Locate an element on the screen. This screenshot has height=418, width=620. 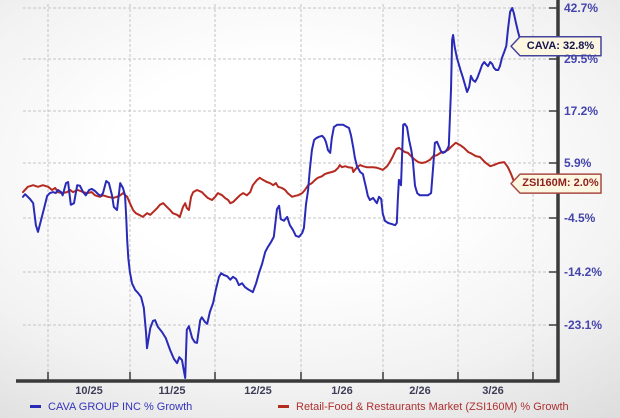
legend-item-cava: CAVA GROUP INC % Growth is located at coordinates (111, 407).